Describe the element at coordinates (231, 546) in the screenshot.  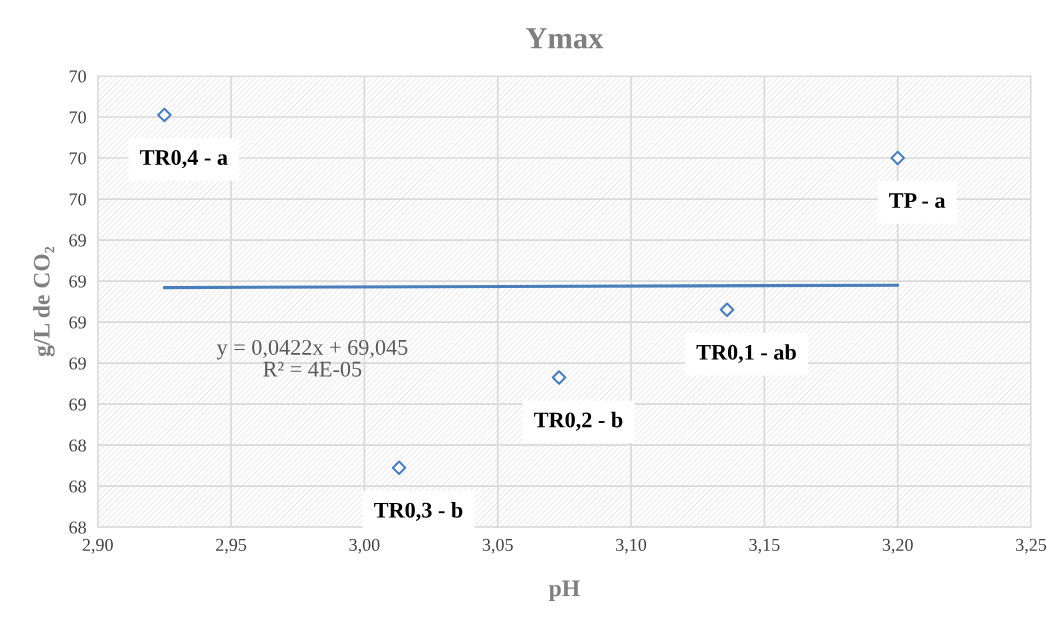
I see `x-tick-label: 2,95` at that location.